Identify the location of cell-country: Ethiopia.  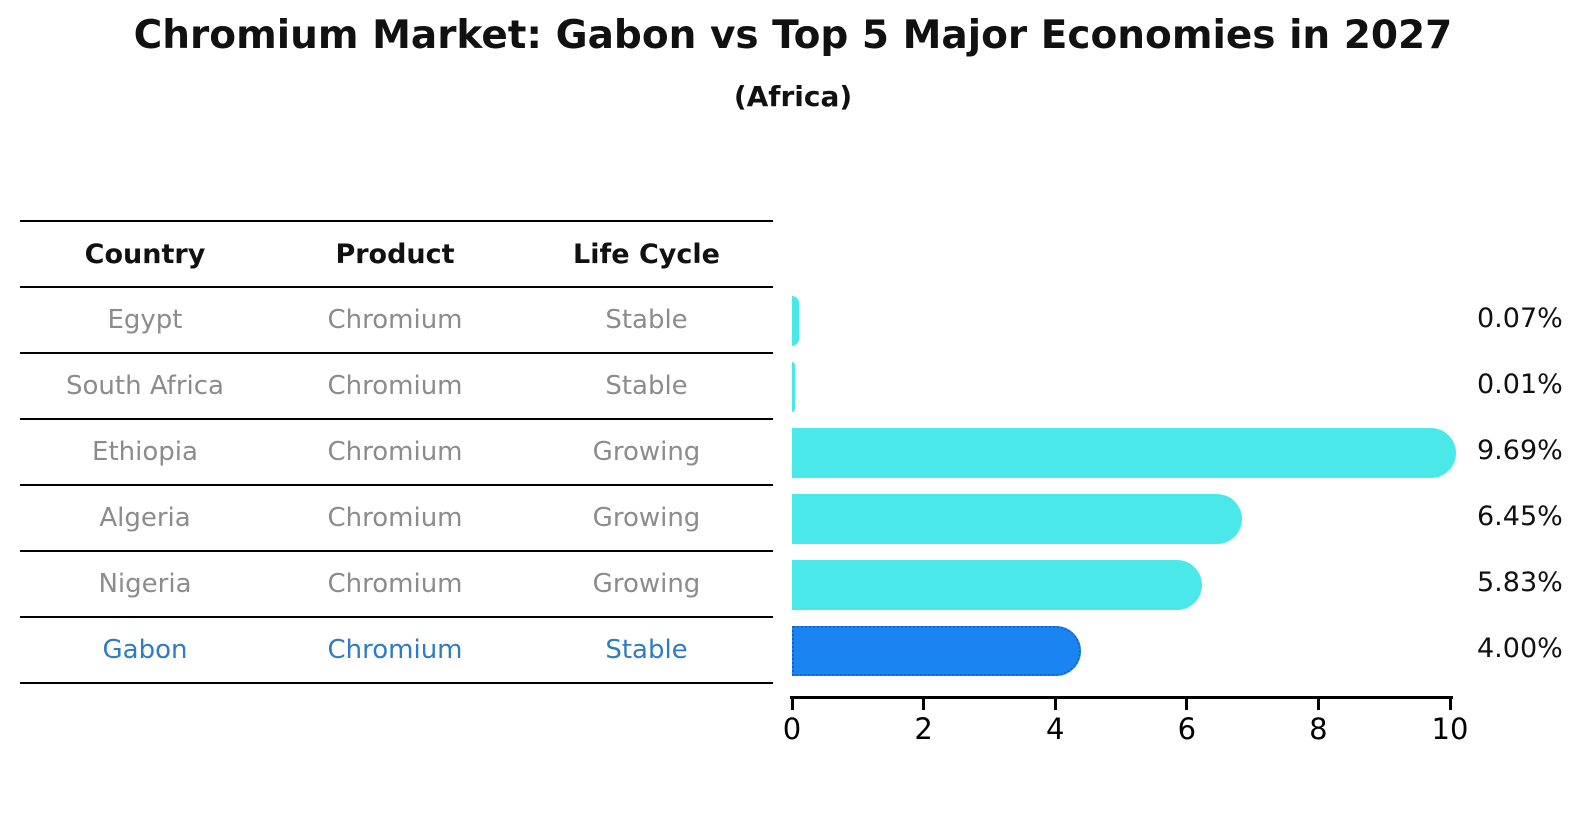
(145, 452).